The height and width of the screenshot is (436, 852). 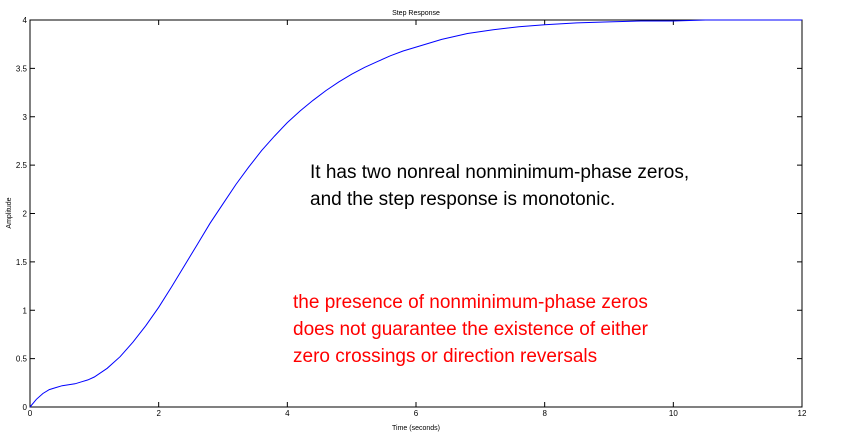 What do you see at coordinates (25, 310) in the screenshot?
I see `y-tick-label: 1` at bounding box center [25, 310].